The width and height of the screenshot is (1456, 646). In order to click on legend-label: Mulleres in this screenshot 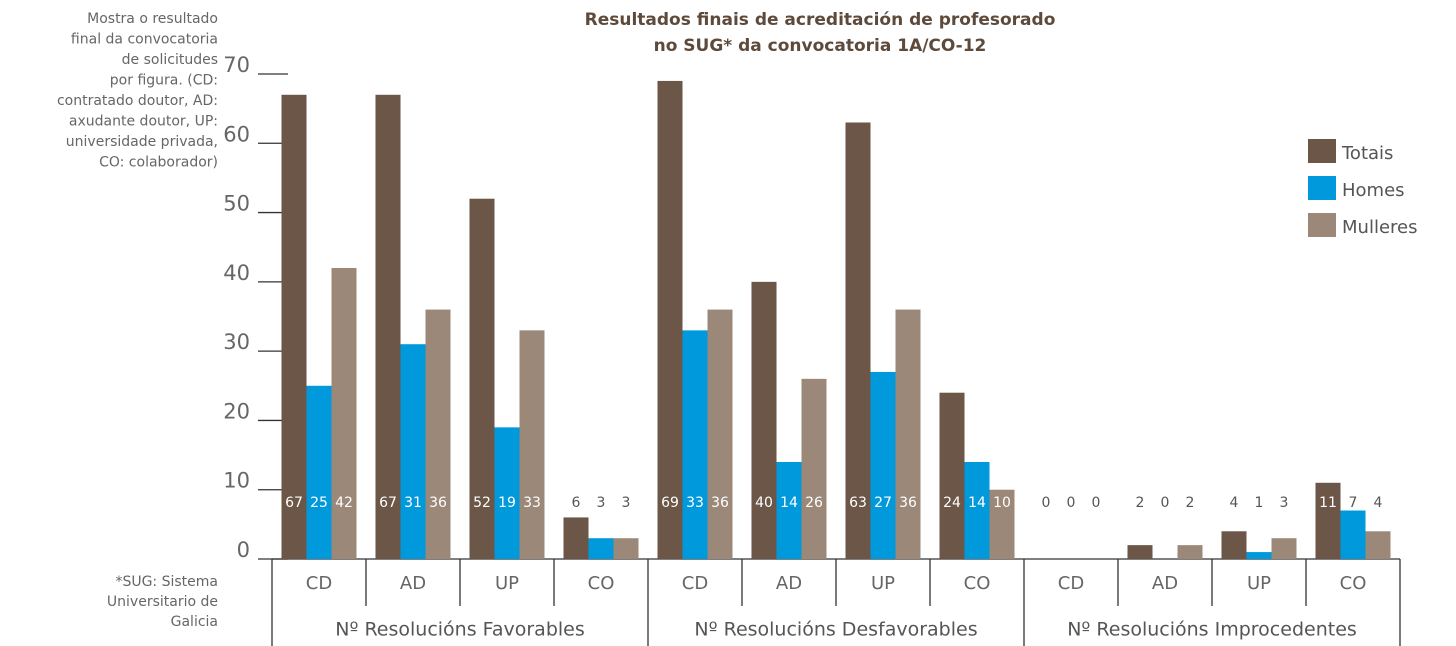, I will do `click(1379, 227)`.